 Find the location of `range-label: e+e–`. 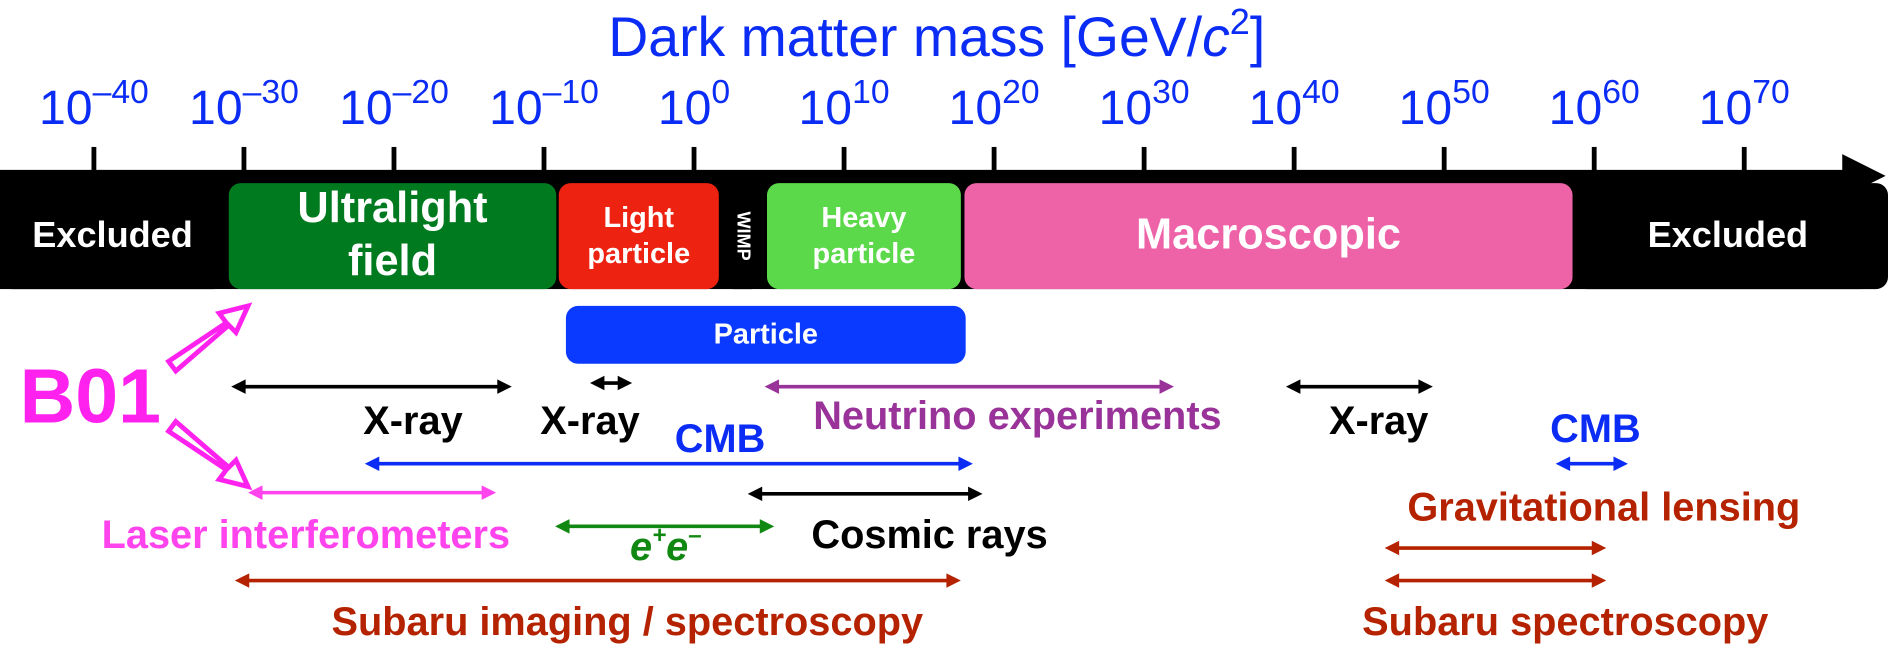

range-label: e+e– is located at coordinates (666, 546).